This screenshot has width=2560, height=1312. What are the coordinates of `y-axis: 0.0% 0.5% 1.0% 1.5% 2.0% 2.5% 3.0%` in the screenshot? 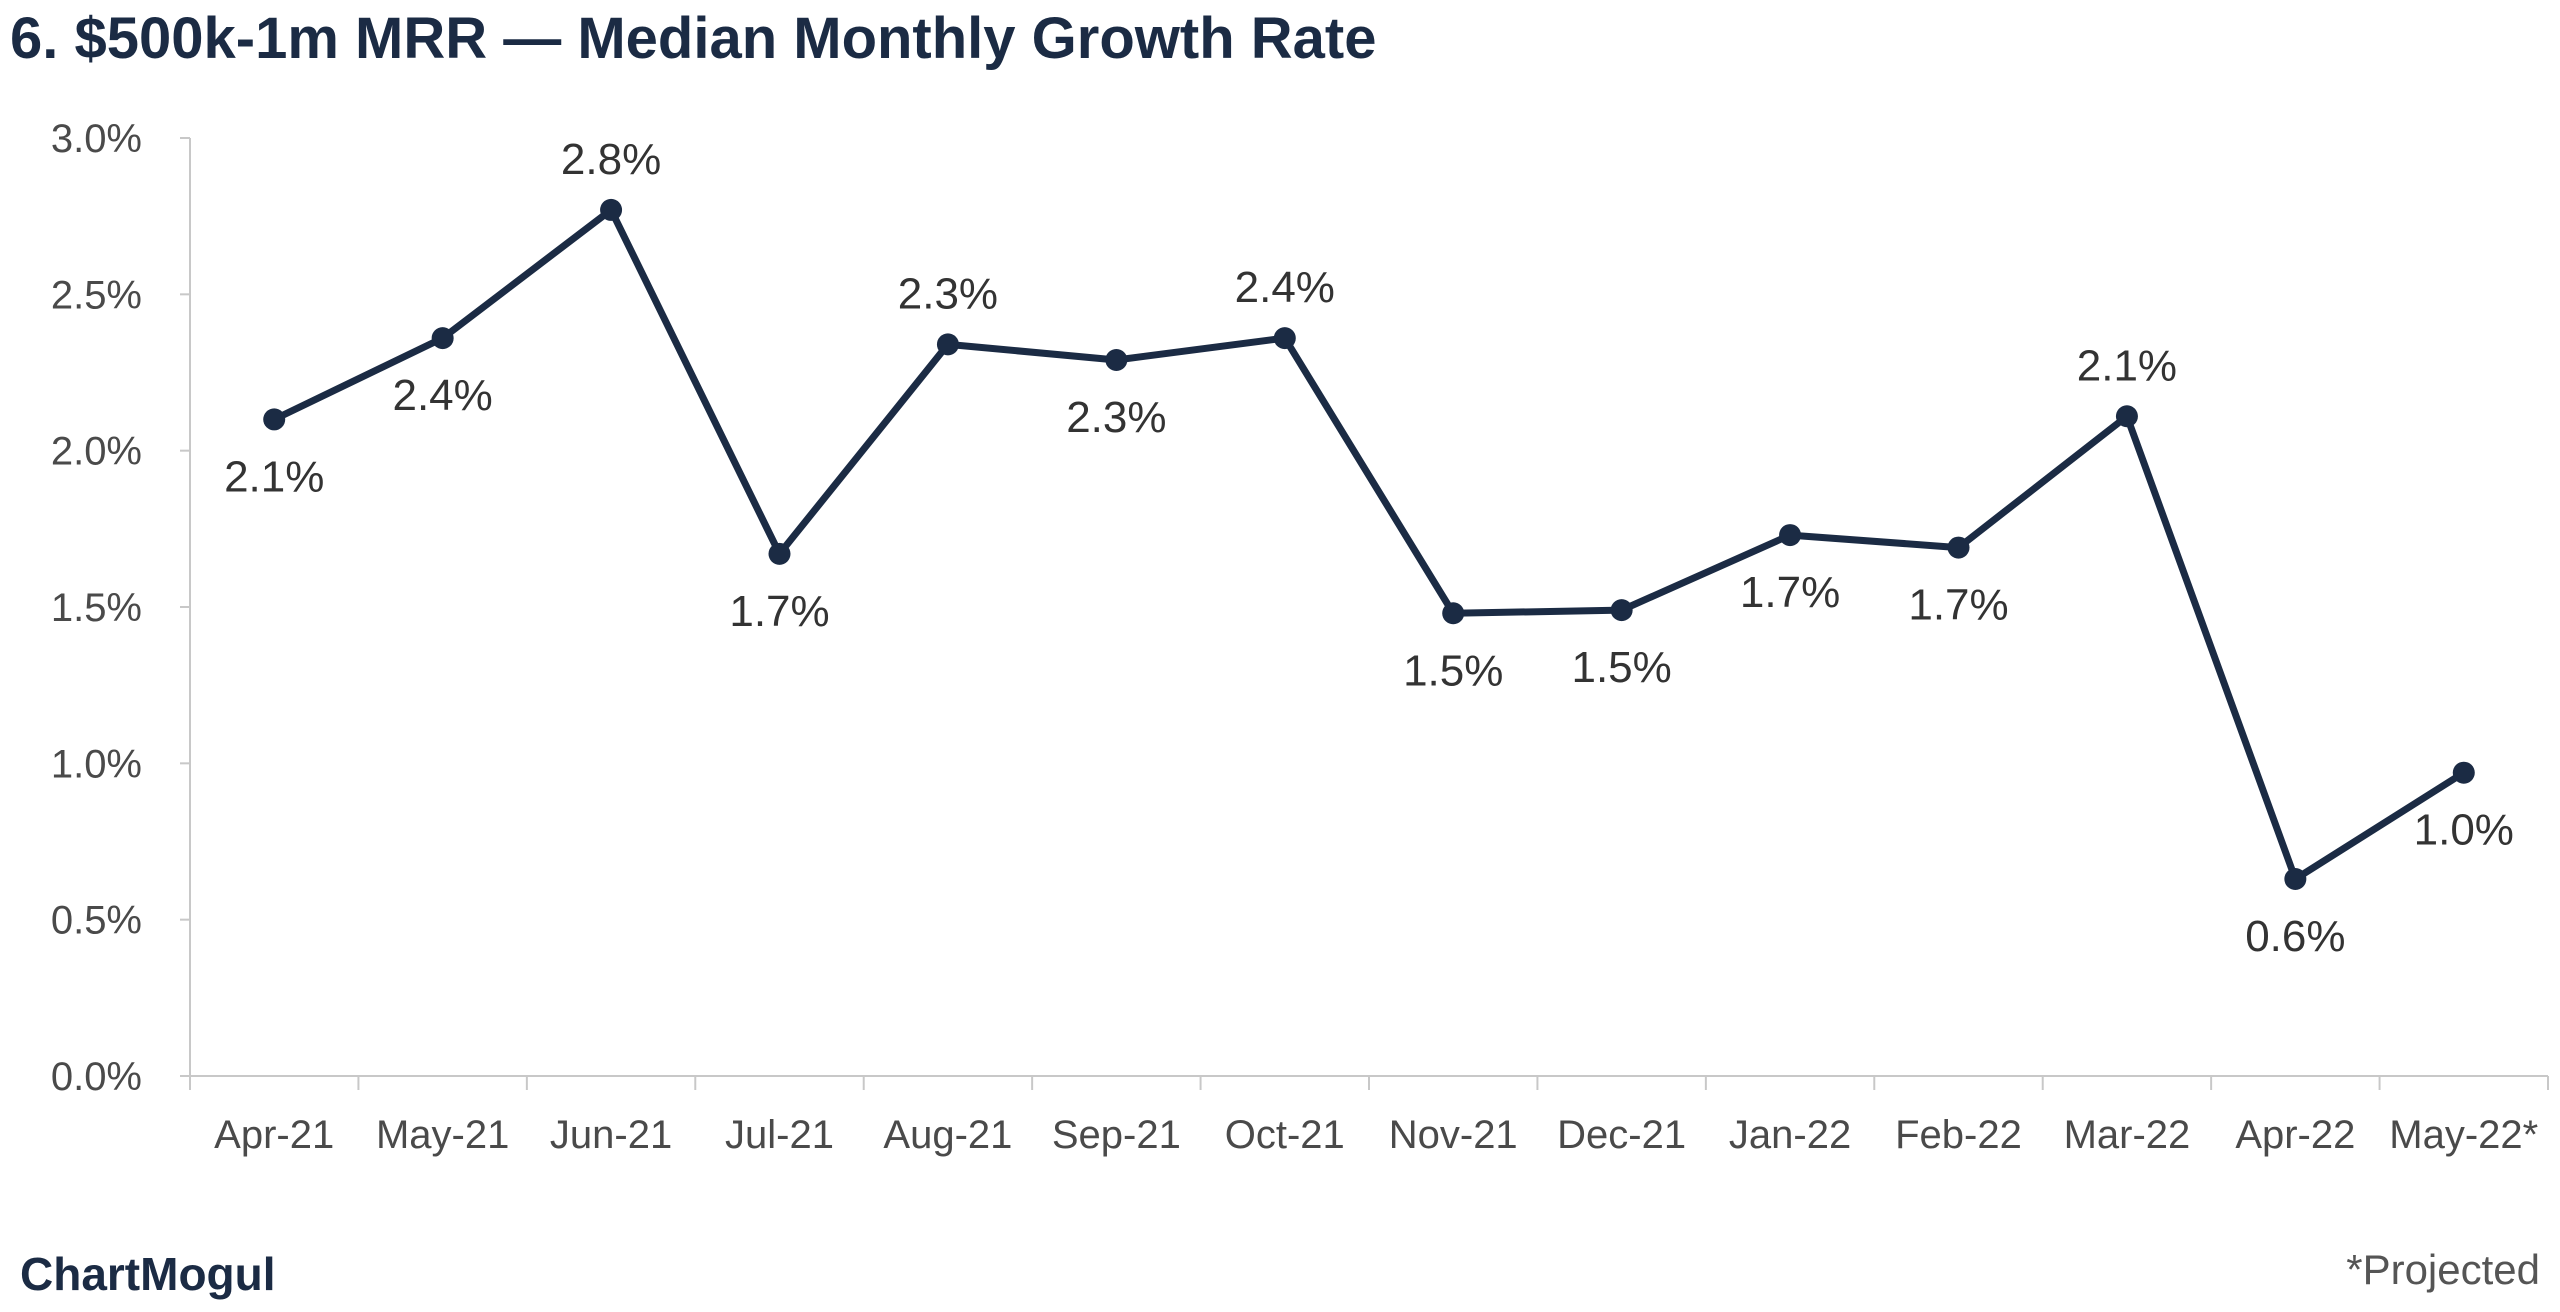 It's located at (121, 608).